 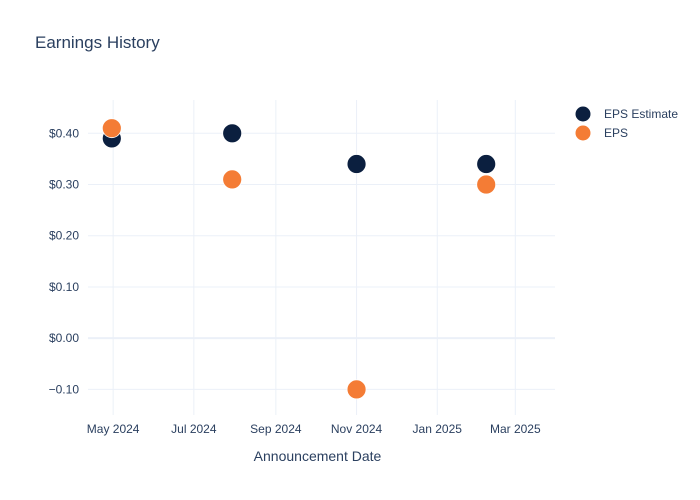 I want to click on legend-marker-eps-estimate, so click(x=583, y=114).